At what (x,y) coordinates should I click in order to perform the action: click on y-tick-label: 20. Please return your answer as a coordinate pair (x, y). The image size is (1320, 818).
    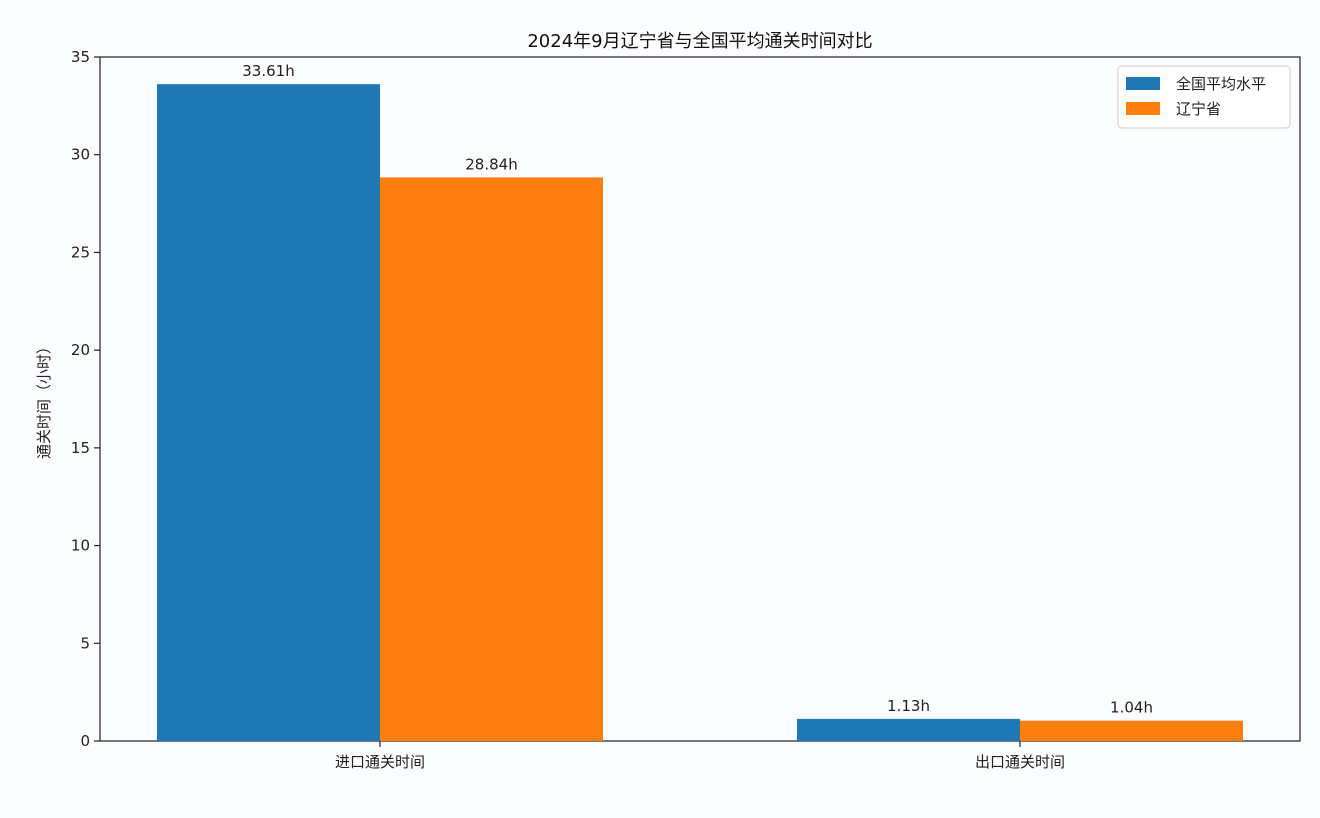
    Looking at the image, I should click on (80, 350).